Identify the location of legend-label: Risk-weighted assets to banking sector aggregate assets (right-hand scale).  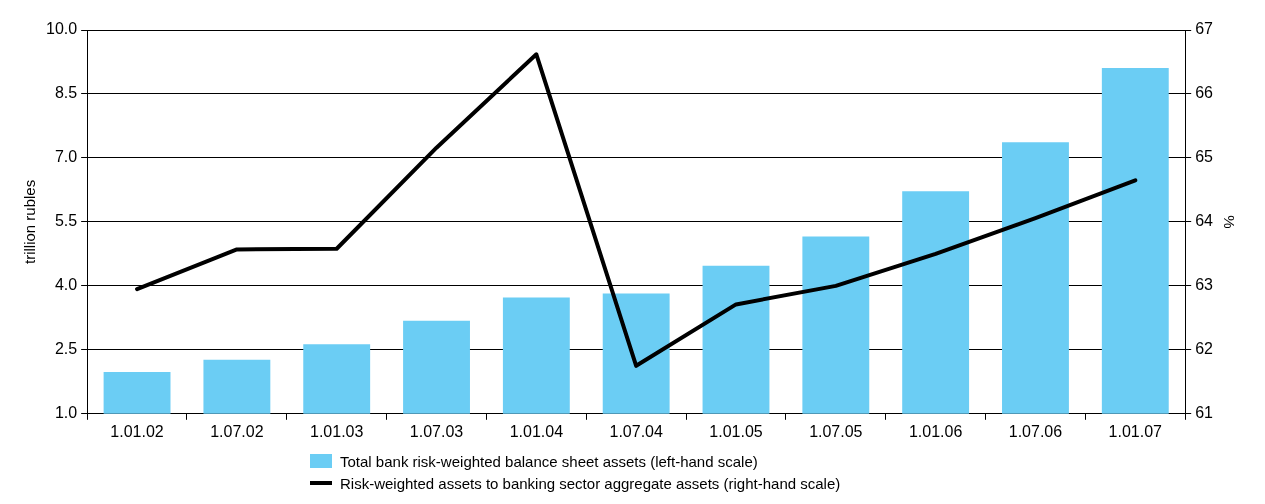
(590, 483).